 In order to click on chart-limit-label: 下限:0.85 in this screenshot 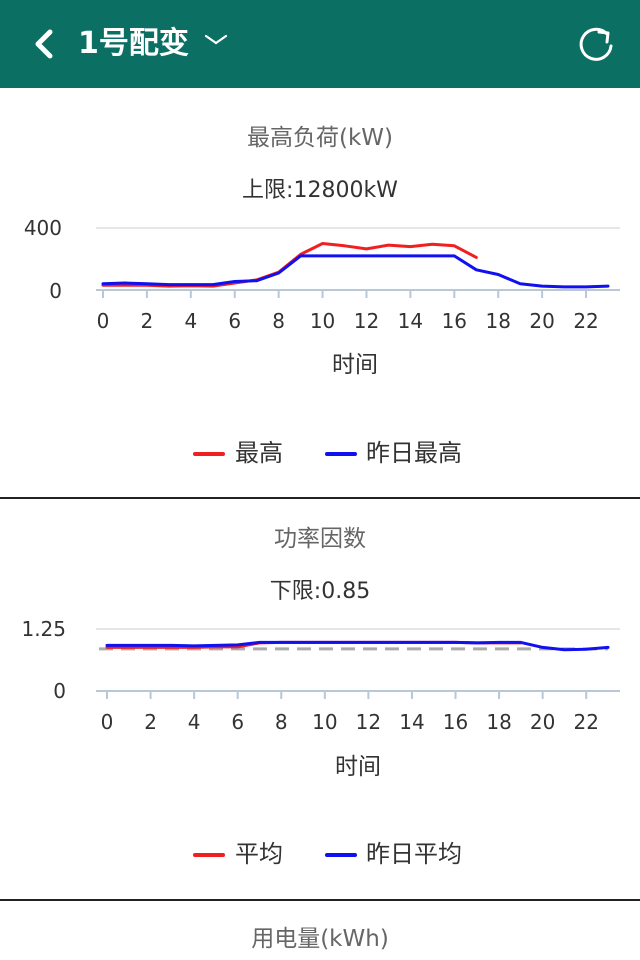, I will do `click(320, 591)`.